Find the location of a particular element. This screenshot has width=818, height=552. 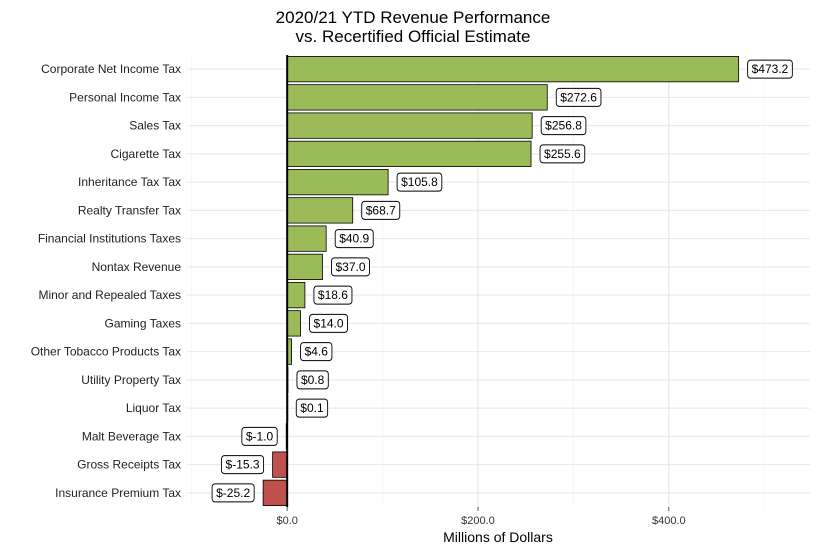

value-label-text: $14.0 is located at coordinates (329, 323).